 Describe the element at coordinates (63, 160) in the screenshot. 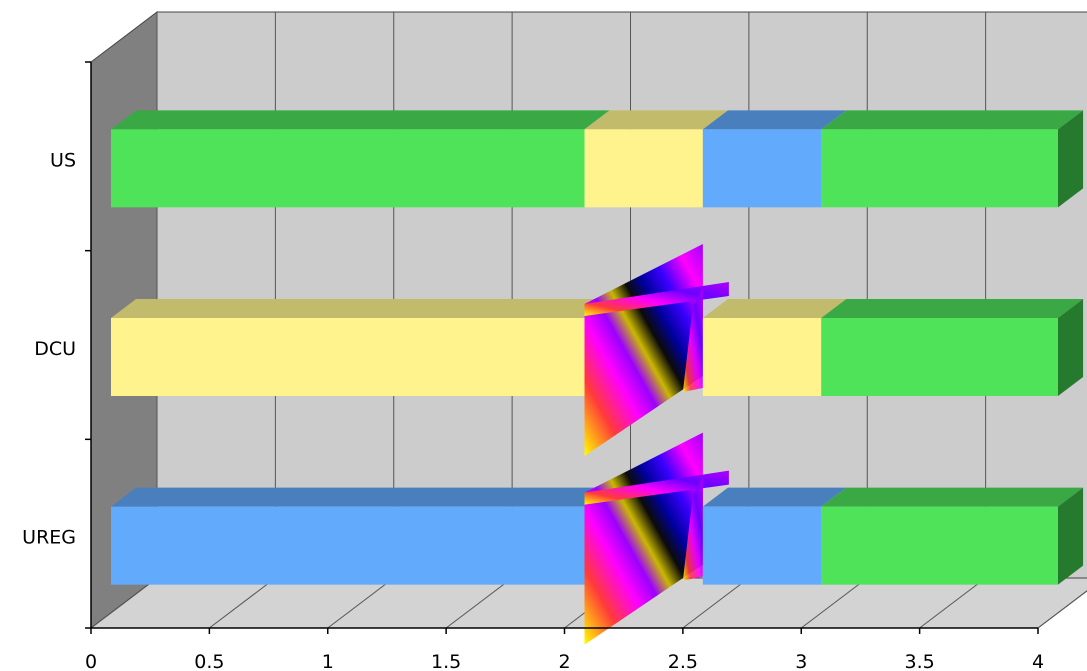

I see `y-tick-label: US` at that location.